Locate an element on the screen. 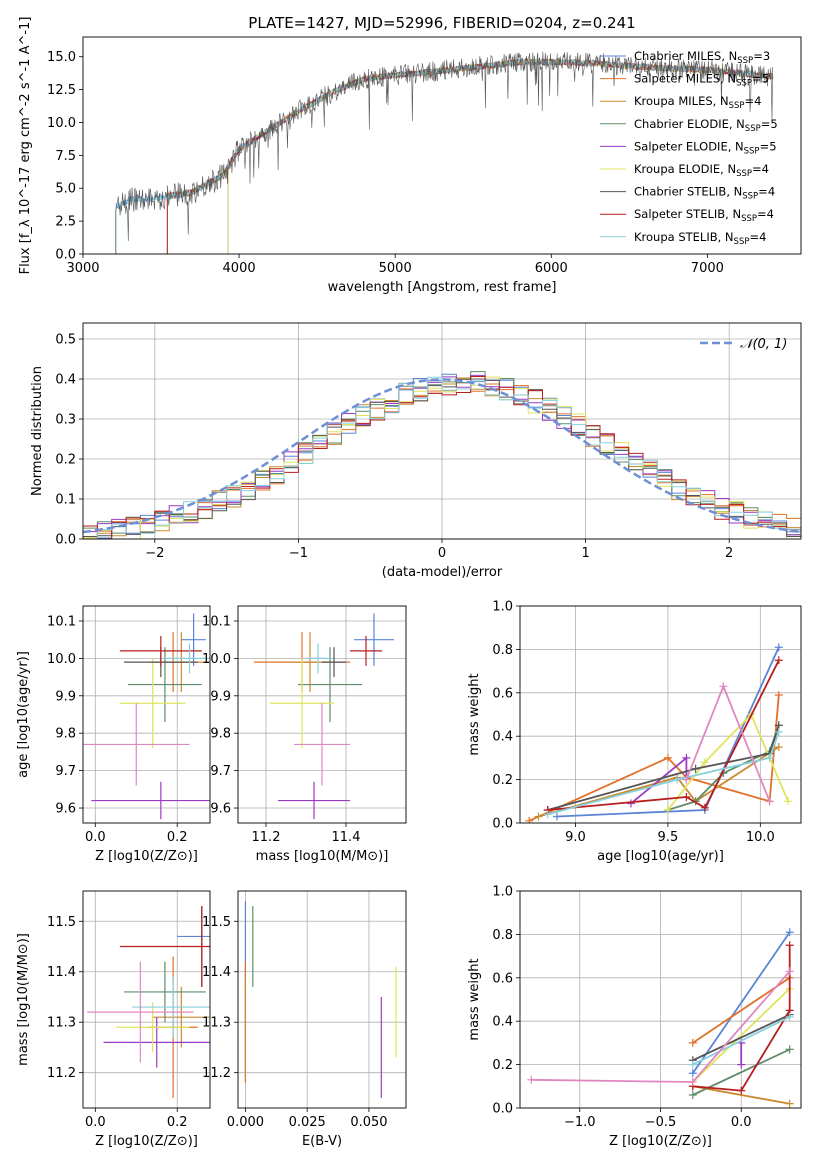 The height and width of the screenshot is (1170, 819). y-tick-label: 11.5 is located at coordinates (216, 922).